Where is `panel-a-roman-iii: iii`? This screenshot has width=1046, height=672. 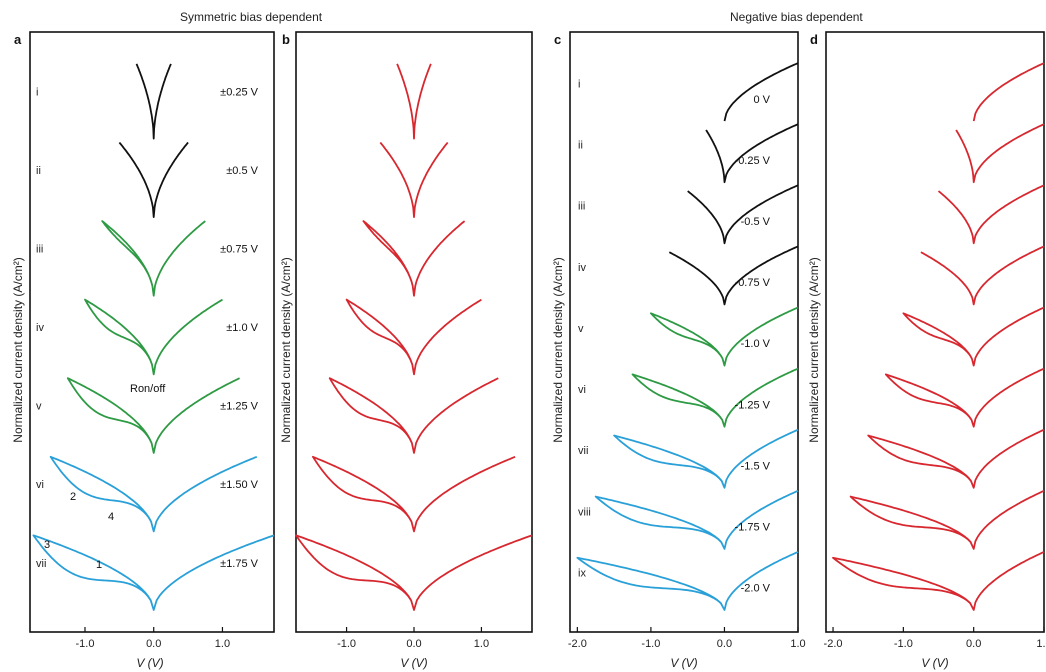 panel-a-roman-iii: iii is located at coordinates (39, 250).